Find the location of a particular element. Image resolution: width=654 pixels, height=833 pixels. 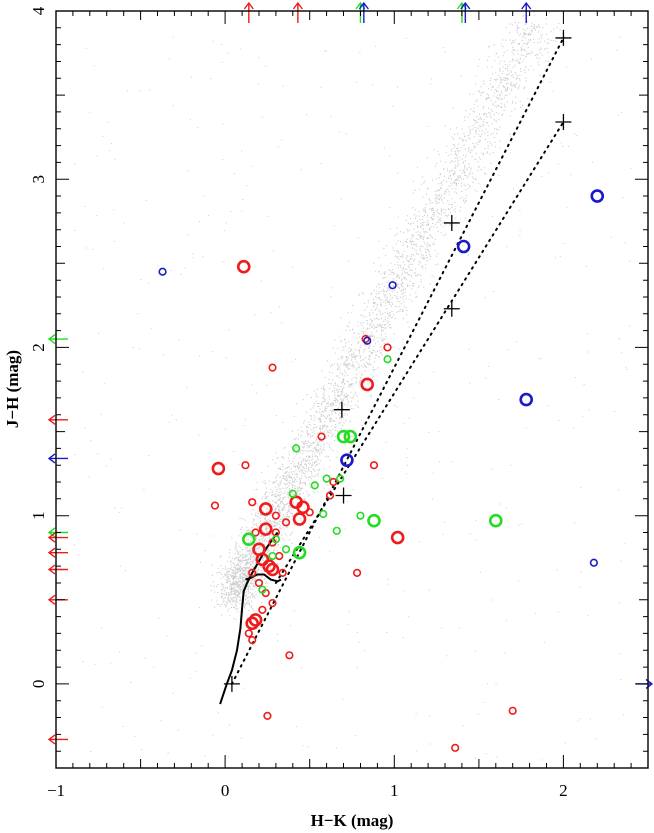

y-tick-label: 0 is located at coordinates (38, 684).